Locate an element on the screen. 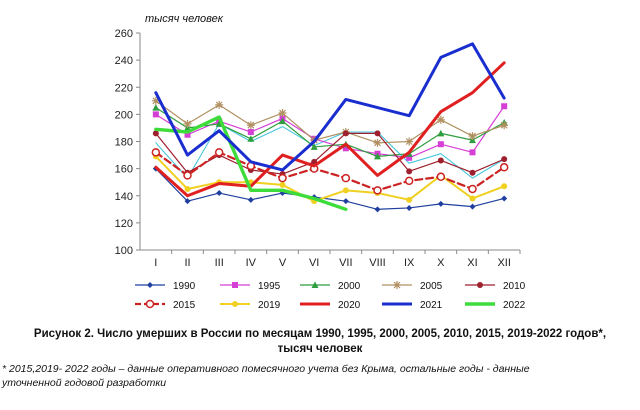  x-tick-label: VII is located at coordinates (345, 263).